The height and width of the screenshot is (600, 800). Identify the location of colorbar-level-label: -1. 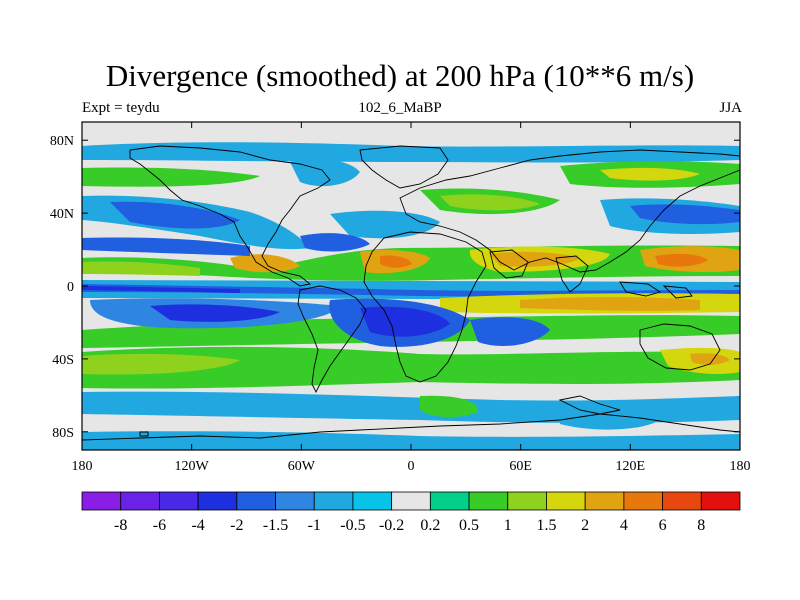
(314, 525).